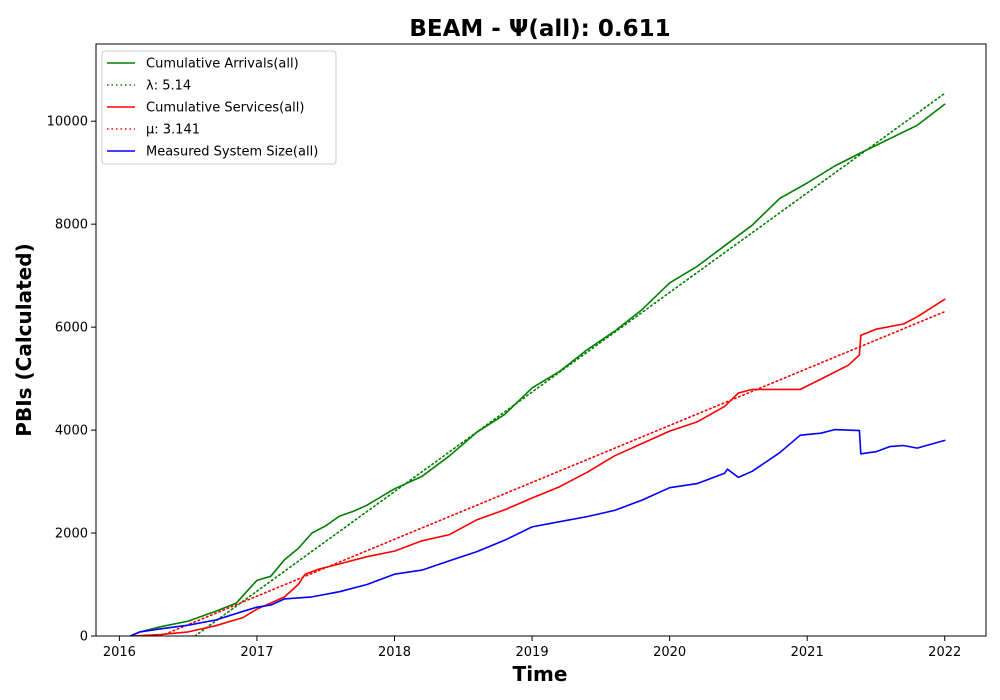 The height and width of the screenshot is (700, 1000). What do you see at coordinates (540, 674) in the screenshot?
I see `x-axis-label: Time` at bounding box center [540, 674].